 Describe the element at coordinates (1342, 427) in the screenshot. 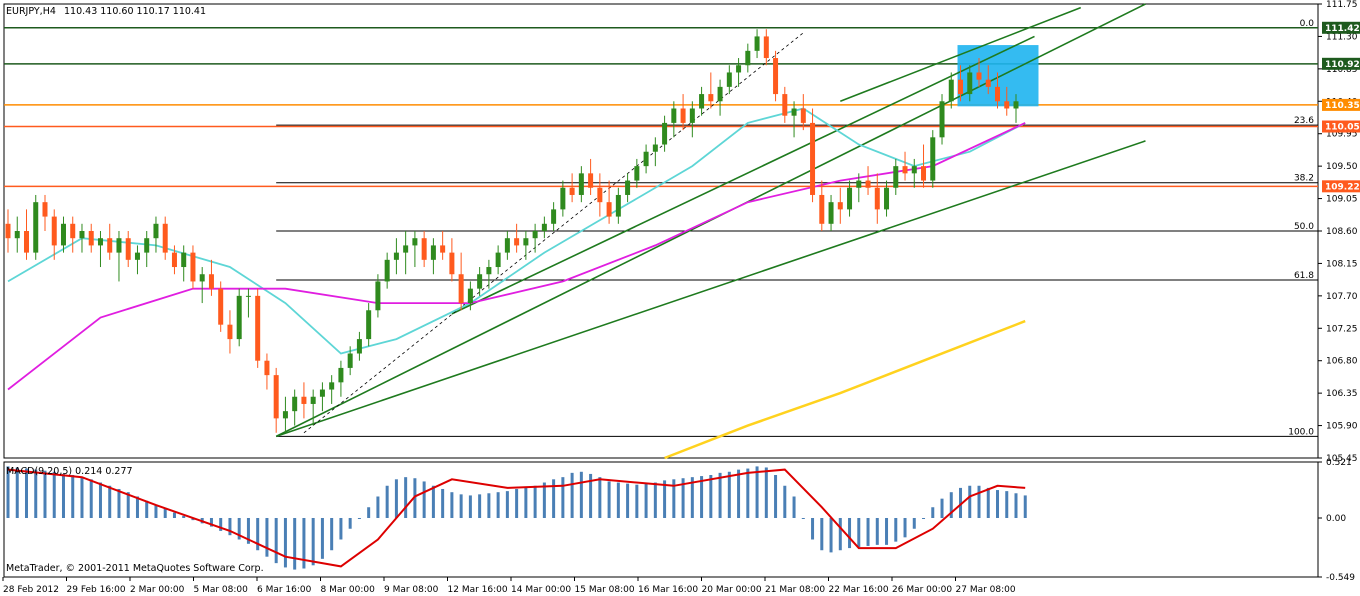

I see `y-tick-label: 105.90` at that location.